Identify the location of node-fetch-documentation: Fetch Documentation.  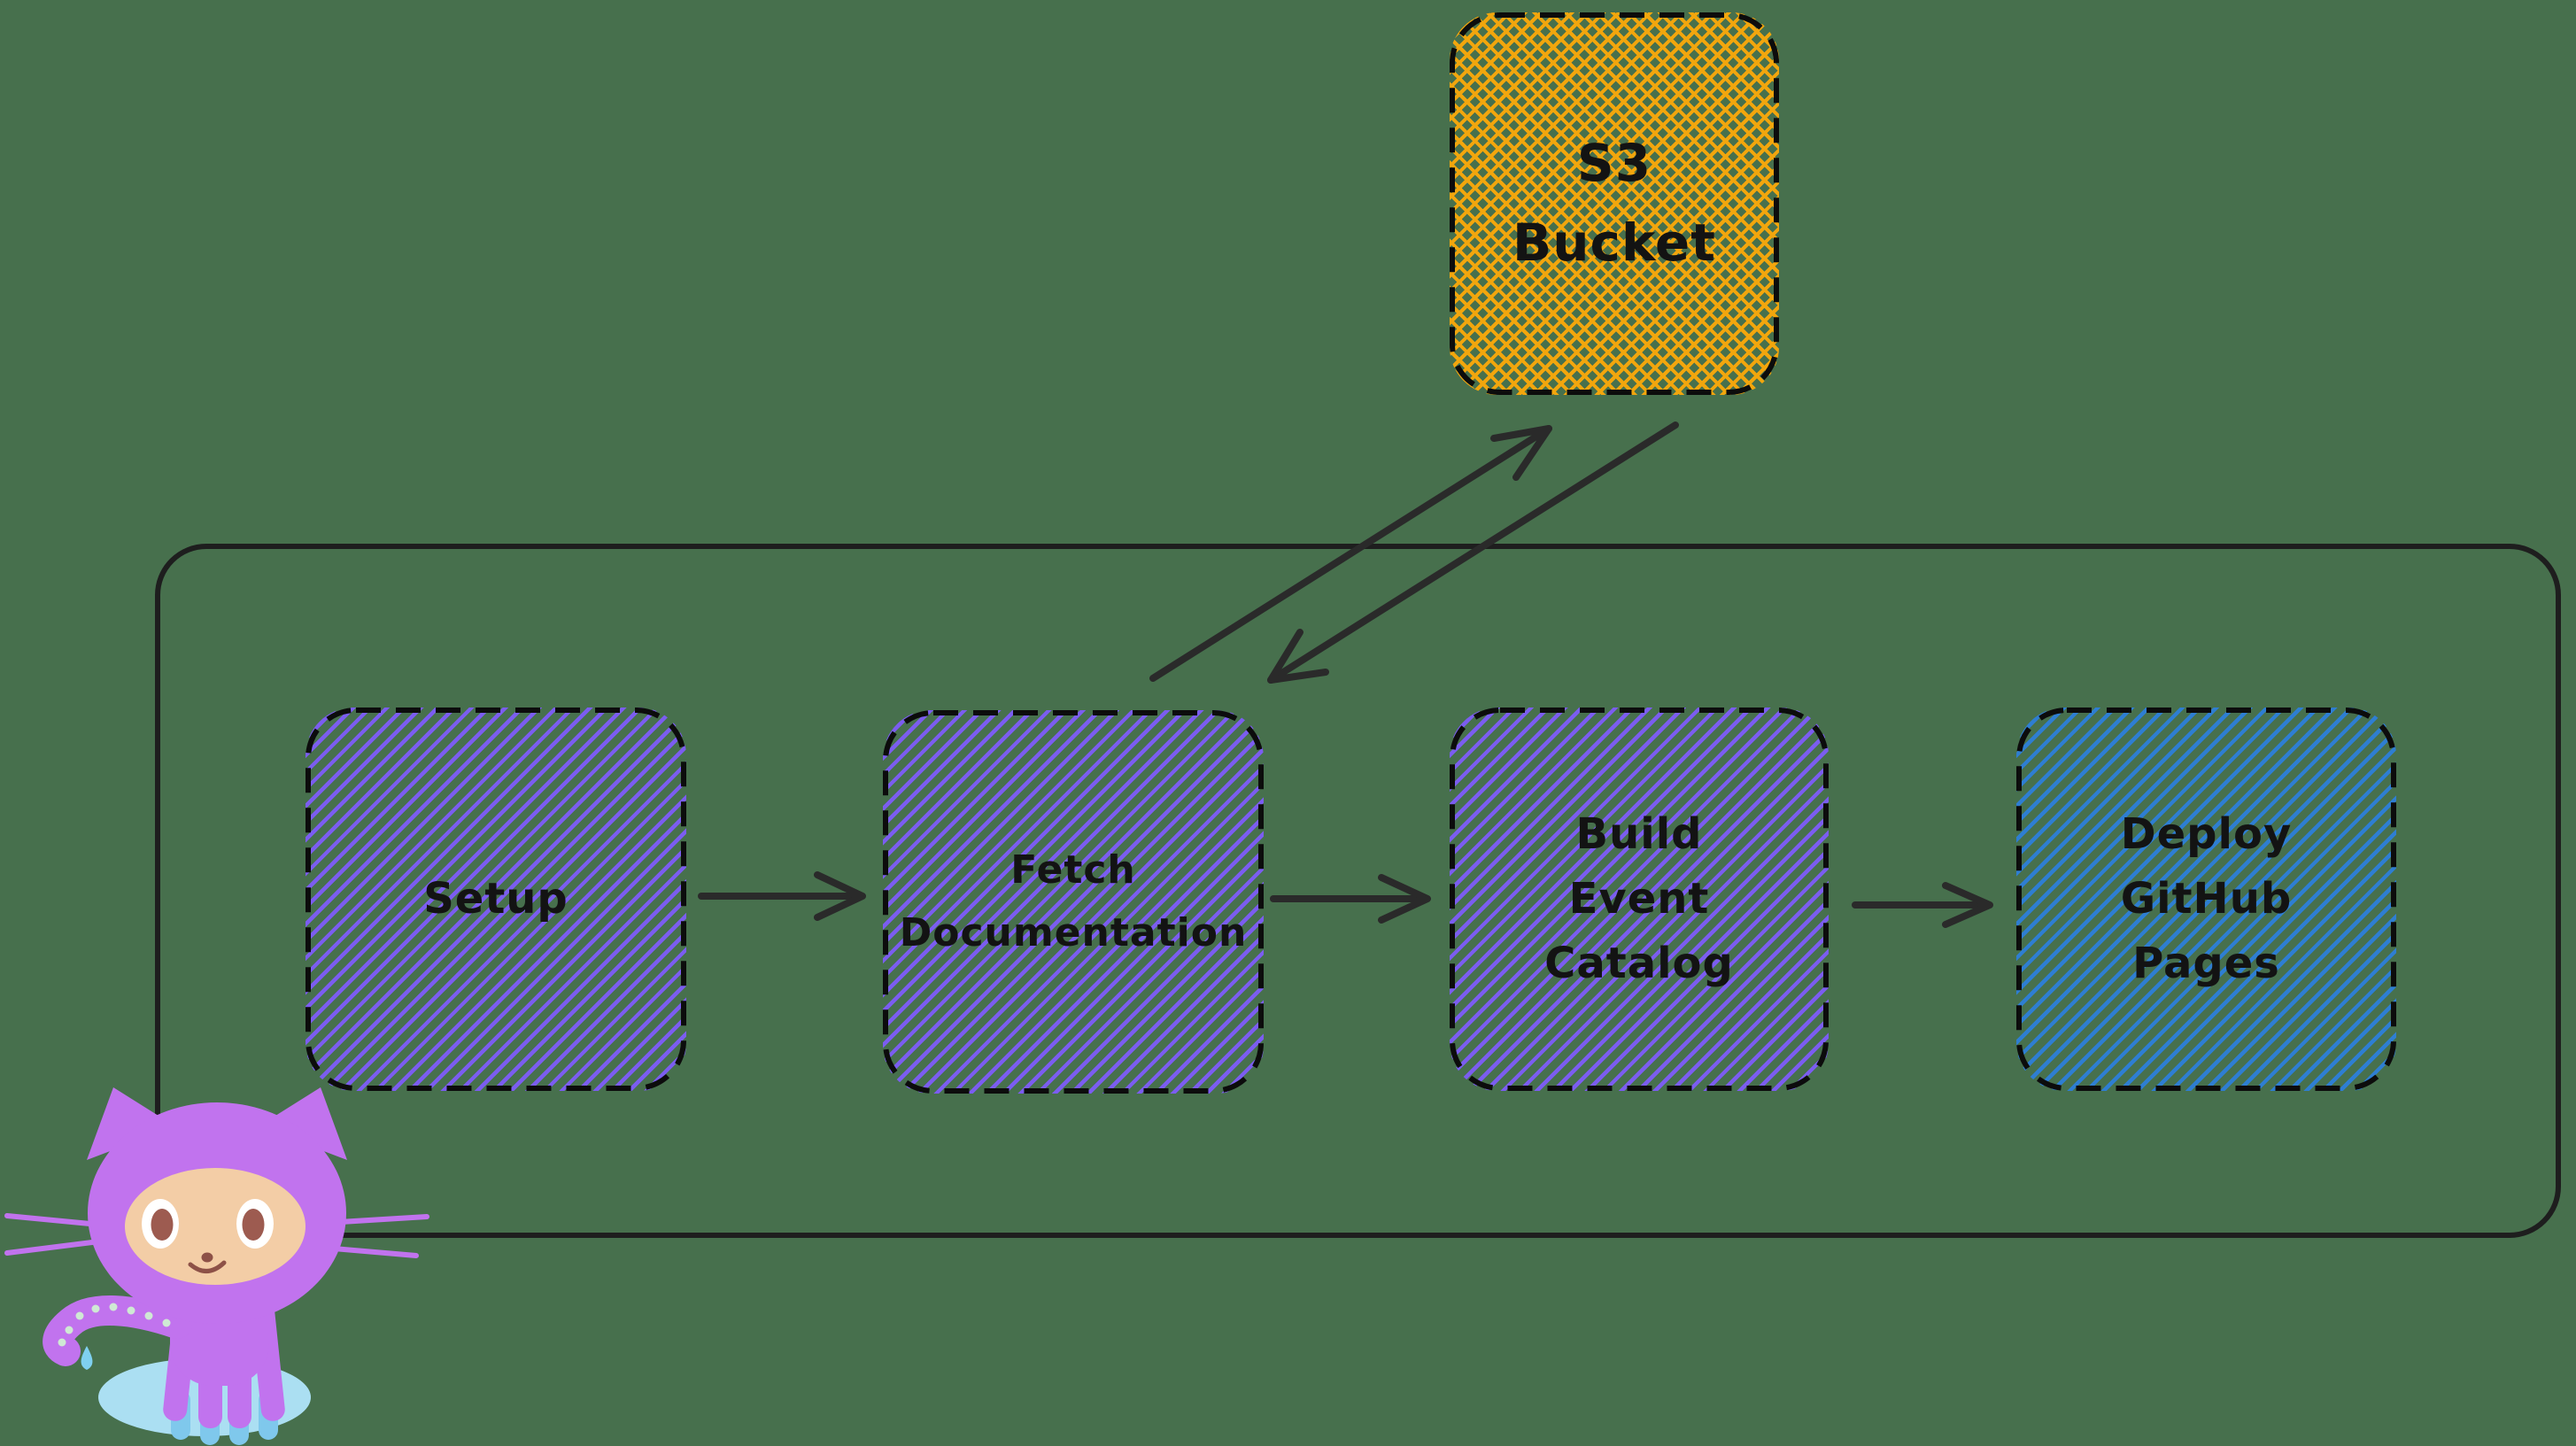
(1073, 902).